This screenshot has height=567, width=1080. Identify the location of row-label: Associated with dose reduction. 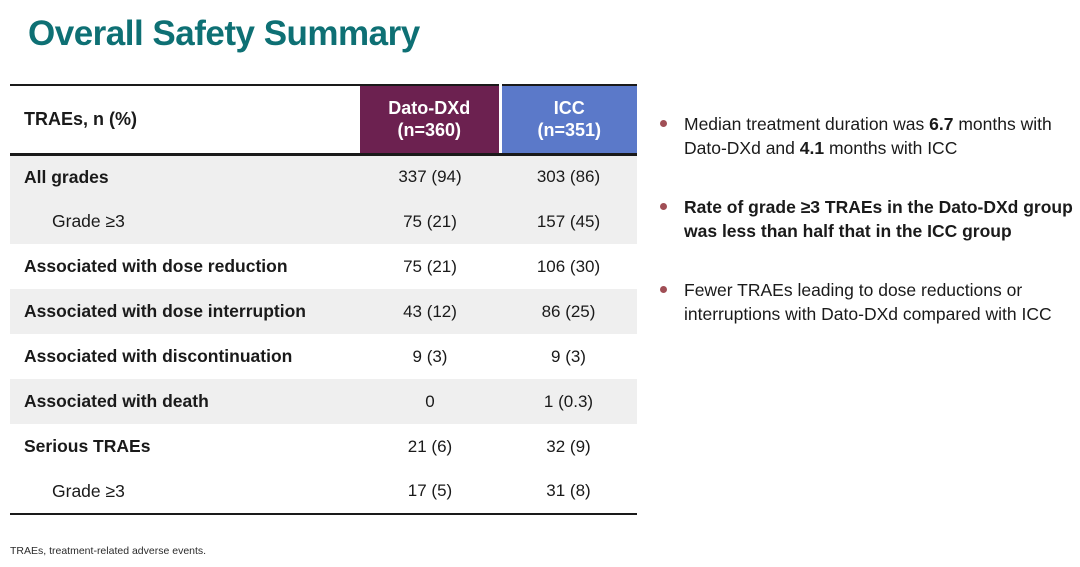
(156, 266).